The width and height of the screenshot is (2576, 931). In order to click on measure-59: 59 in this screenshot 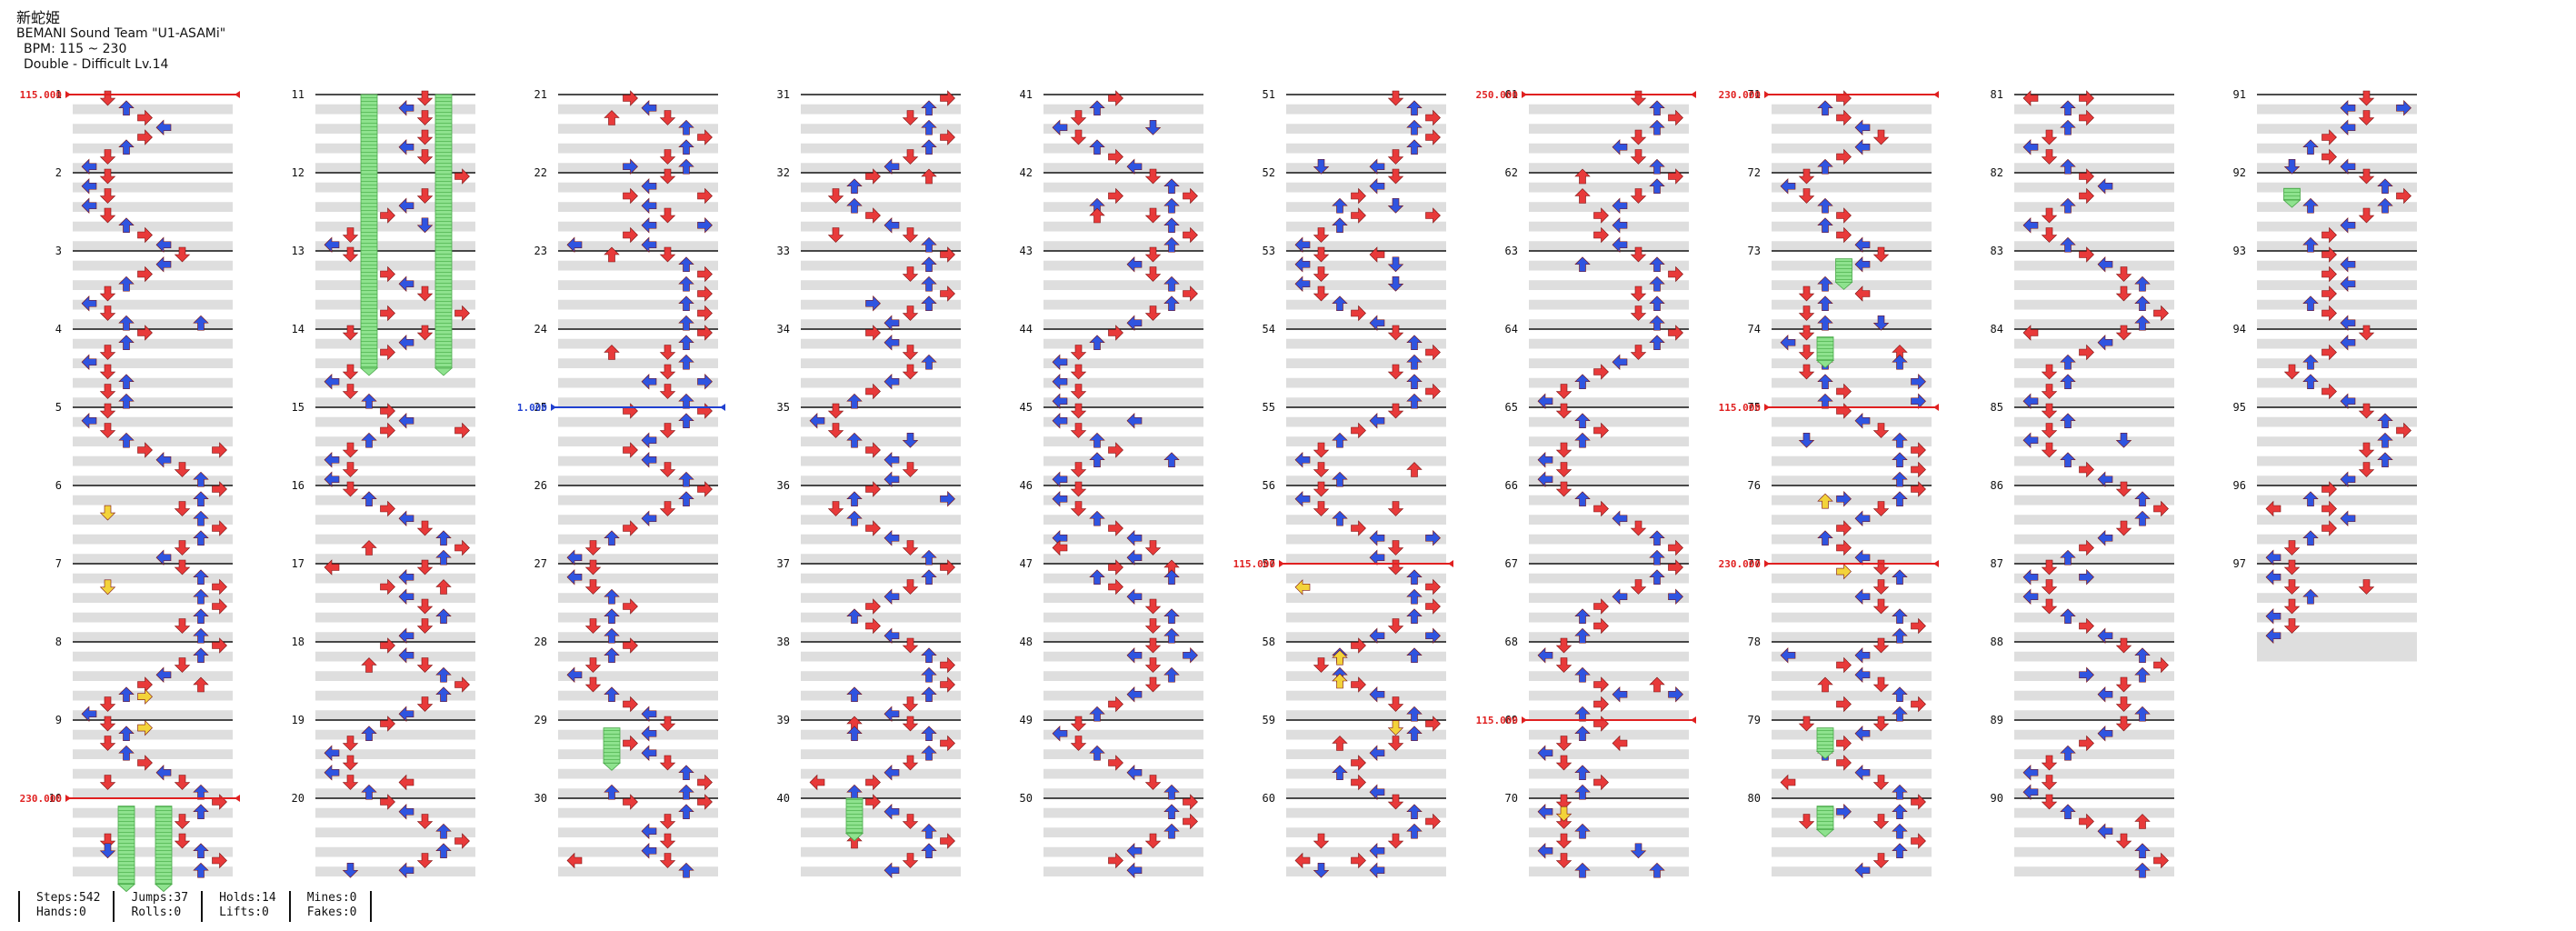, I will do `click(1354, 756)`.